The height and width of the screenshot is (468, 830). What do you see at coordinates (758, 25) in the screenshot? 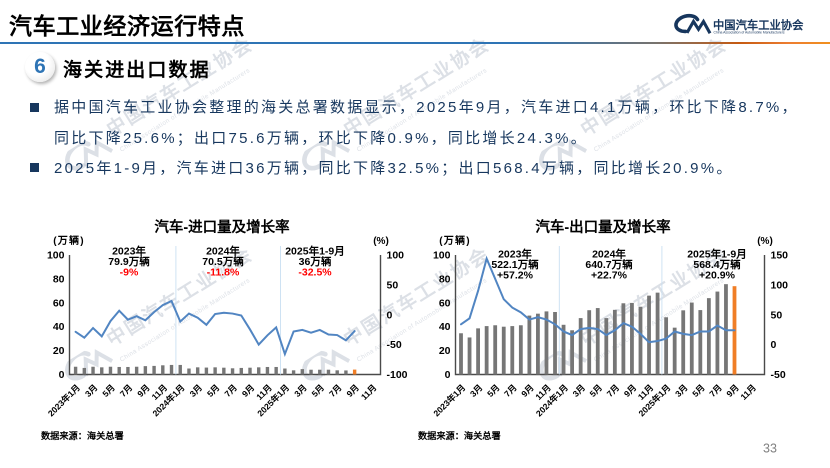
I see `svg-text: 中国汽车工业协会` at bounding box center [758, 25].